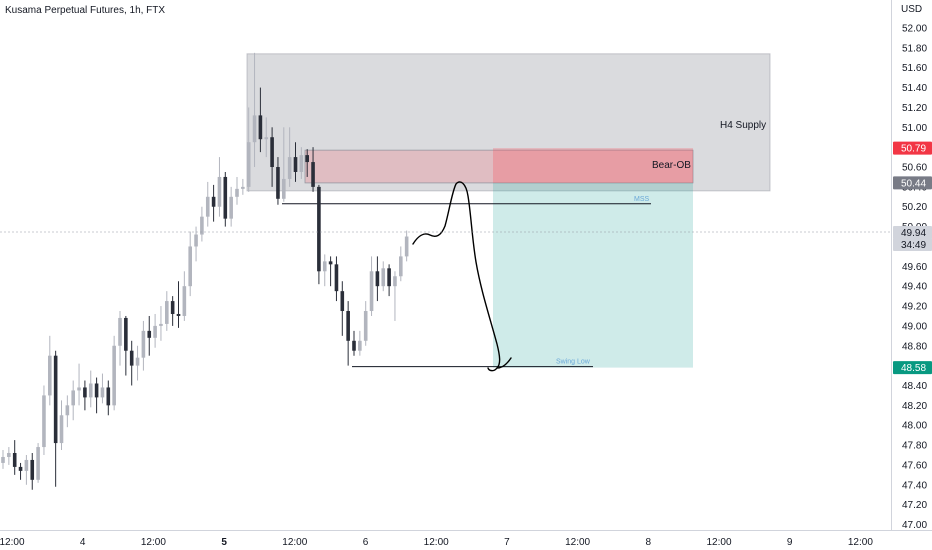  I want to click on price-tick-label: 47.40, so click(914, 485).